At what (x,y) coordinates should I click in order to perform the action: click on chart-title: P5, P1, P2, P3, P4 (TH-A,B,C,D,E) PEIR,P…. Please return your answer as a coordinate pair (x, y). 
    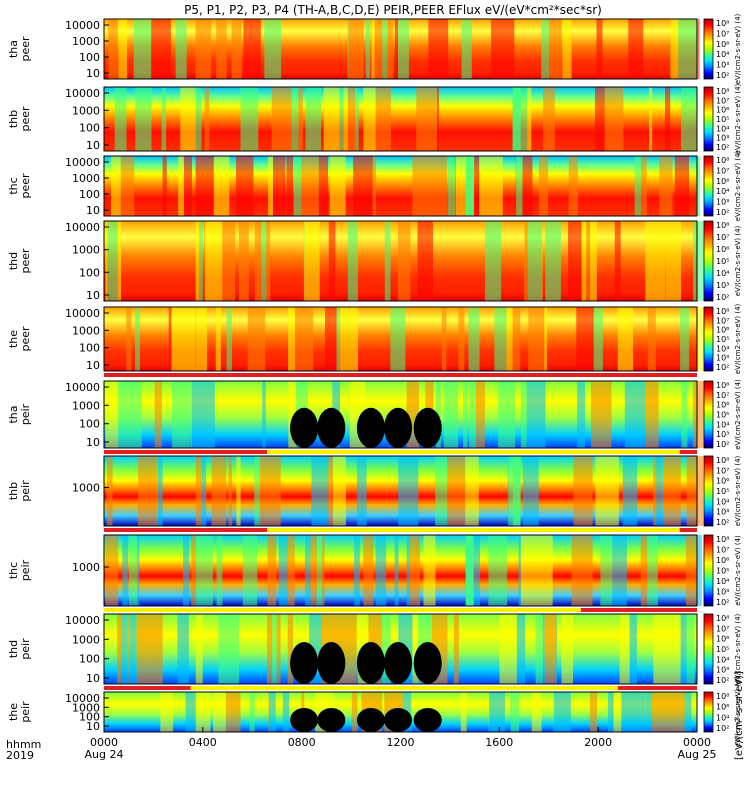
    Looking at the image, I should click on (393, 10).